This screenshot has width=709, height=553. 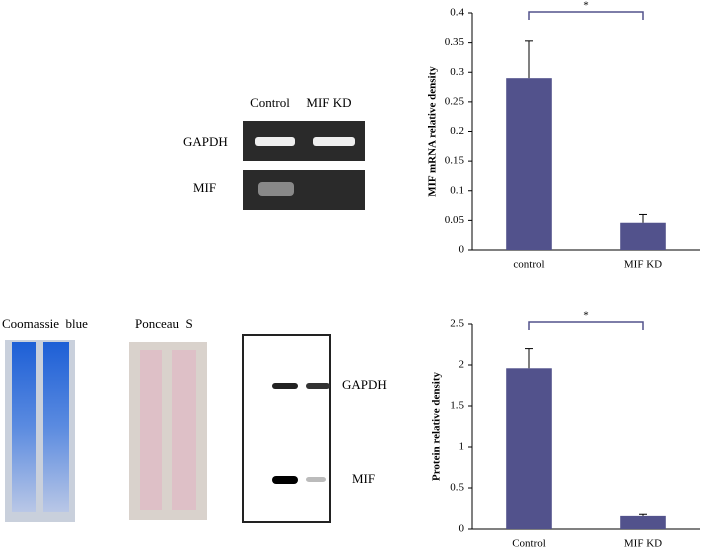 I want to click on band-label: GAPDH, so click(x=364, y=384).